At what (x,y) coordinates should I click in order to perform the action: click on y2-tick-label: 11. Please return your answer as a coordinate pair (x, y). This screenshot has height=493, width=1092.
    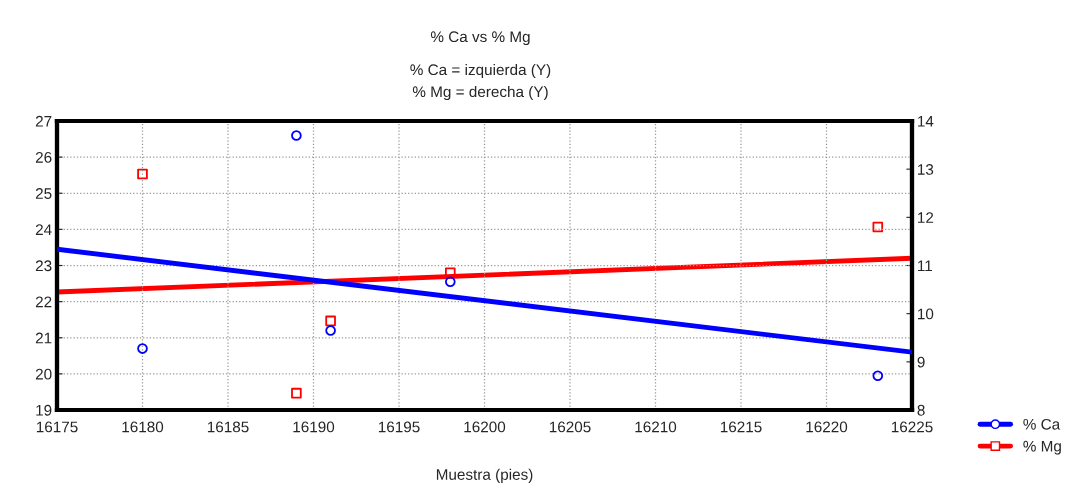
    Looking at the image, I should click on (925, 266).